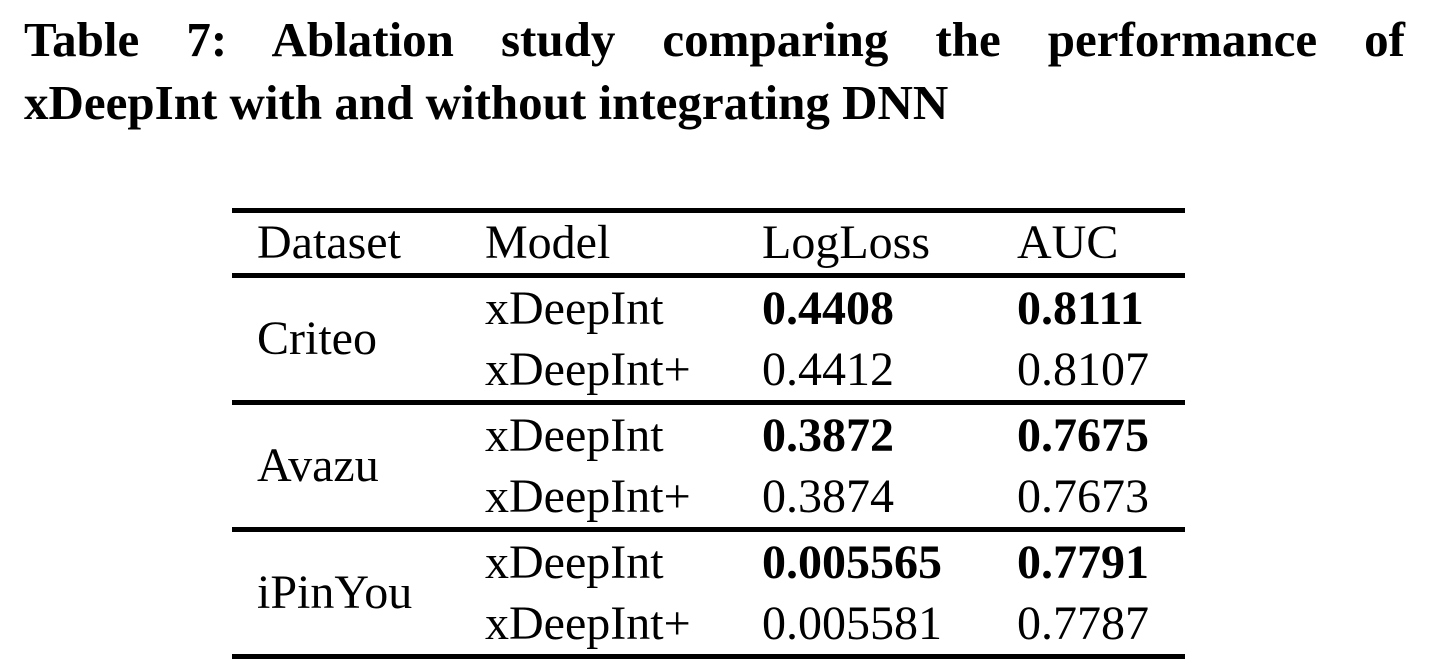  I want to click on auc-cell: 0.7675, so click(1083, 435).